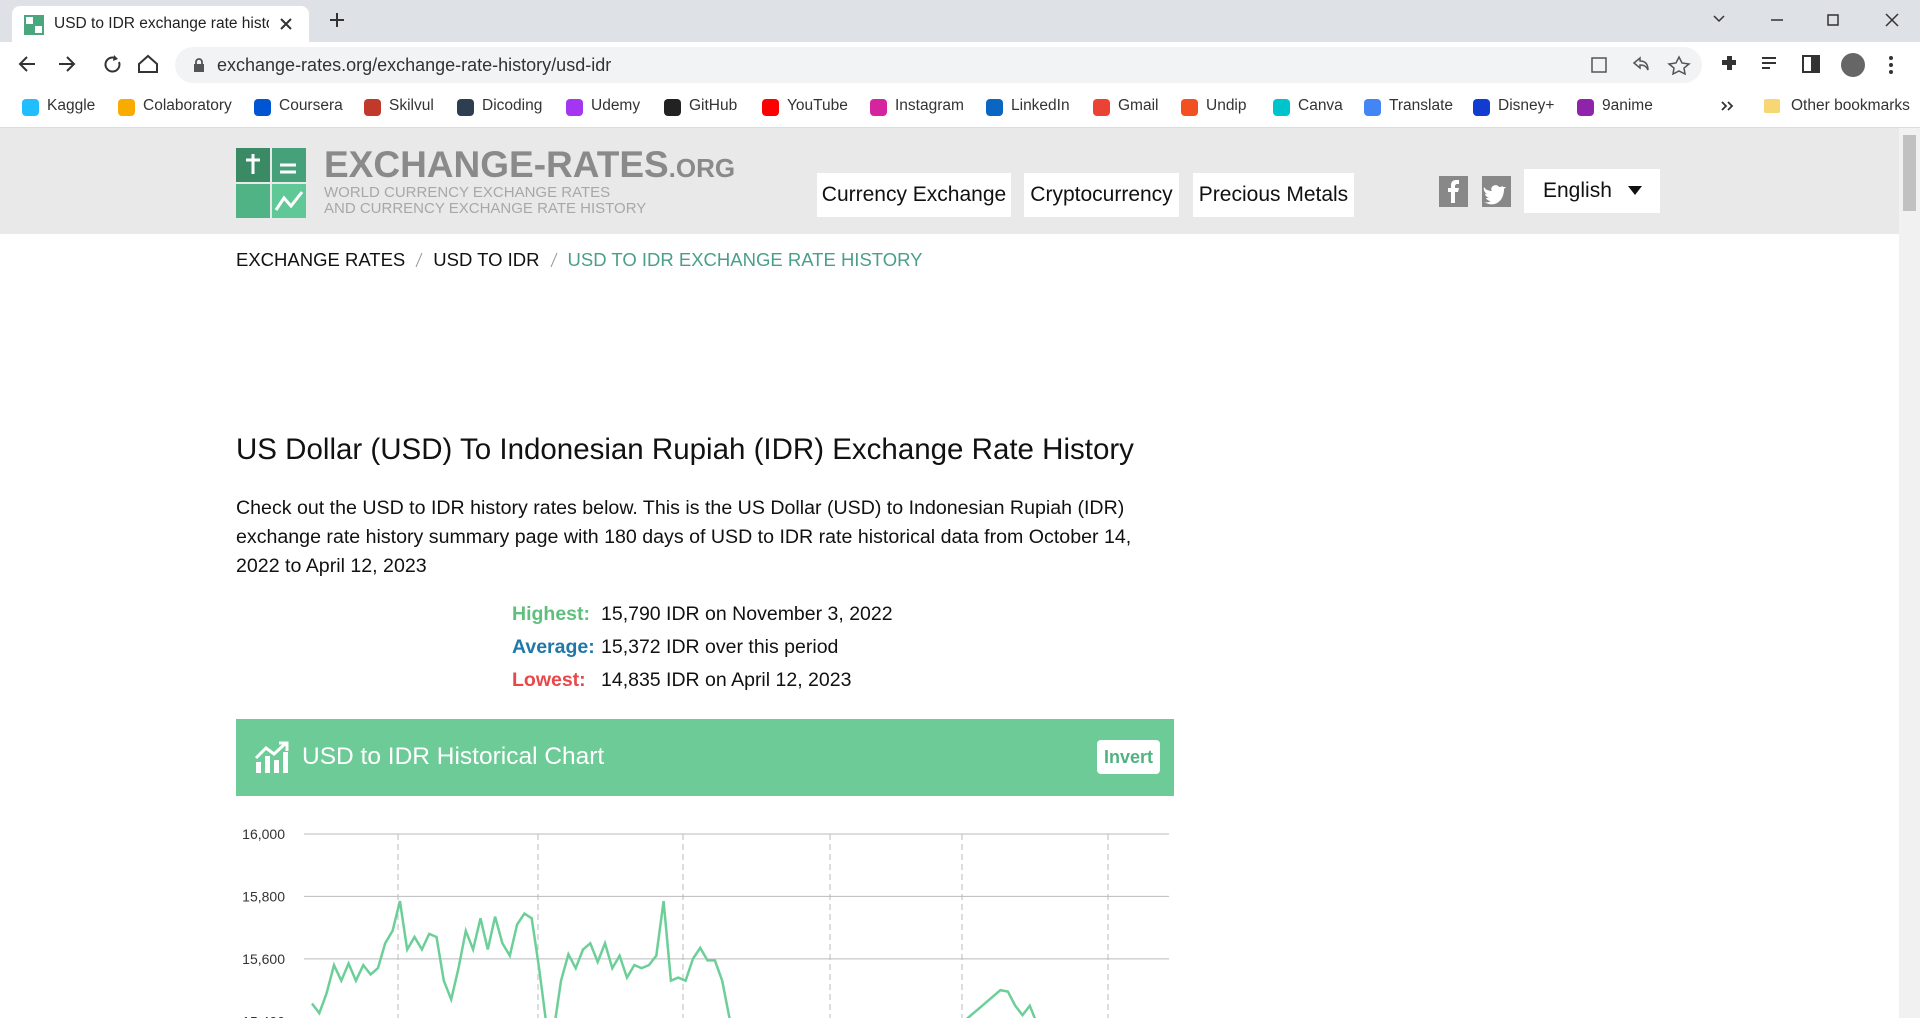 This screenshot has height=1018, width=1920. What do you see at coordinates (745, 259) in the screenshot?
I see `breadcrumb-current: USD TO IDR EXCHANGE RATE HISTORY` at bounding box center [745, 259].